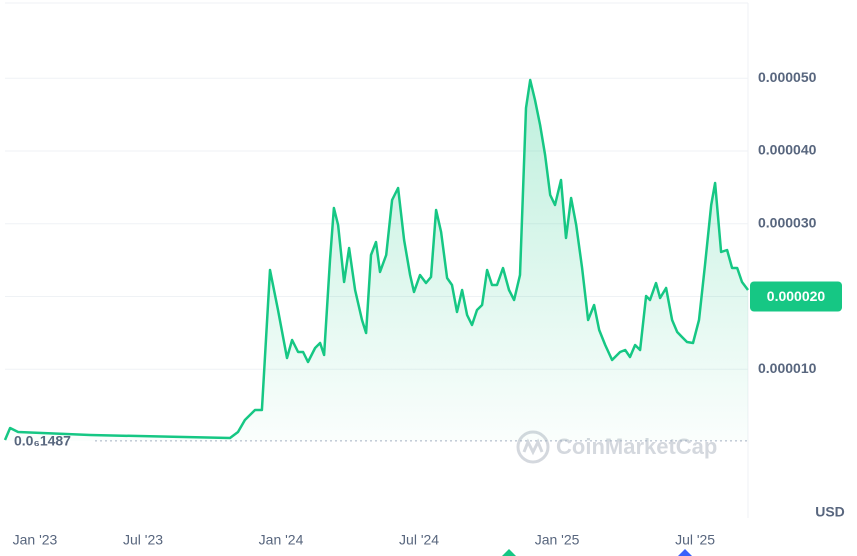 Image resolution: width=857 pixels, height=556 pixels. What do you see at coordinates (419, 540) in the screenshot?
I see `x-tick-label: Jul '24` at bounding box center [419, 540].